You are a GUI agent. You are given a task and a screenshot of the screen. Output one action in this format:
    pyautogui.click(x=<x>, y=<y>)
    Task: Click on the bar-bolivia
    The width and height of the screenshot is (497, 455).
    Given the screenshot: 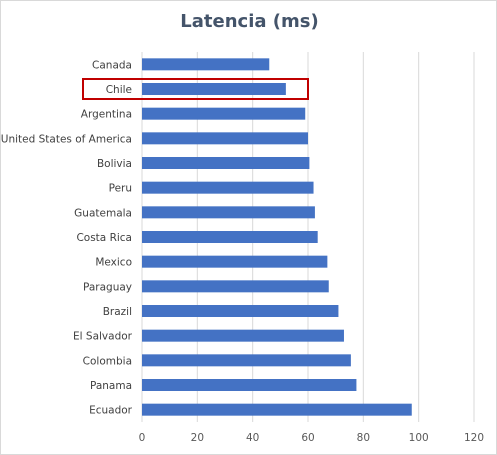 What is the action you would take?
    pyautogui.click(x=226, y=163)
    